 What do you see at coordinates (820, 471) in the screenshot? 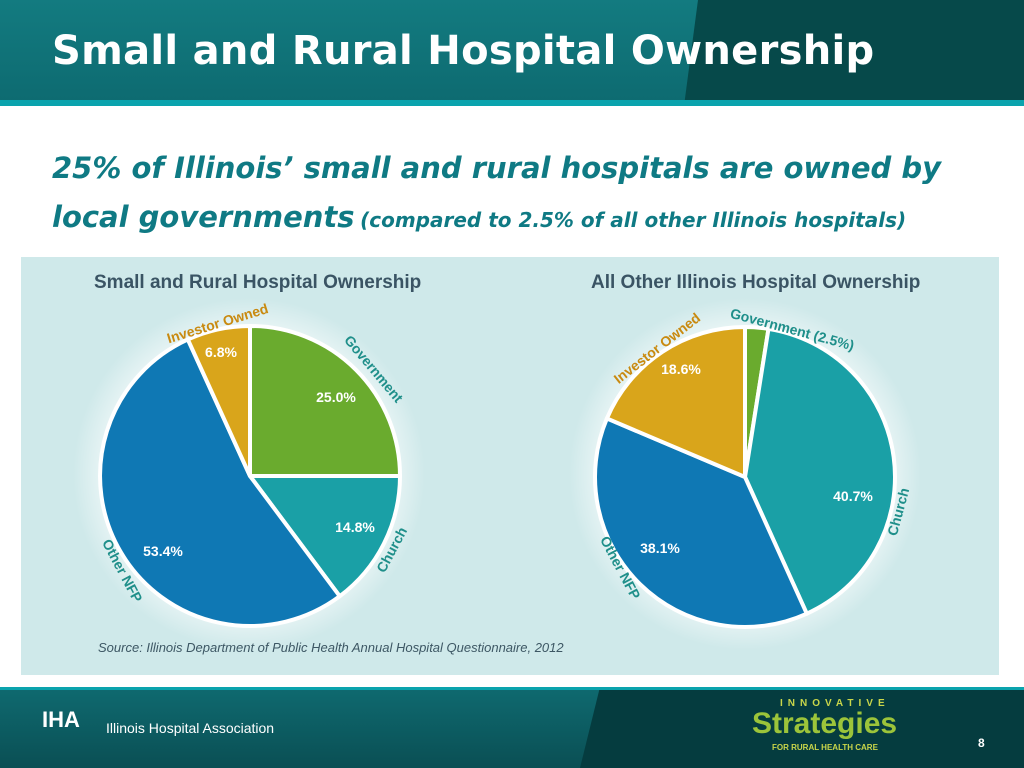
I see `pie2-slice-church` at bounding box center [820, 471].